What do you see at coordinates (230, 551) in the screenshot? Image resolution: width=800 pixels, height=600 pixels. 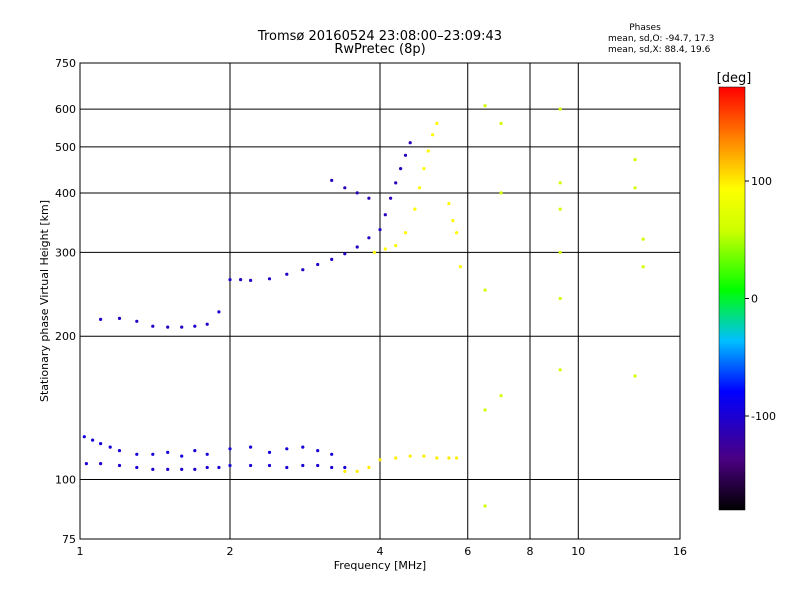 I see `x-tick-label: 2` at bounding box center [230, 551].